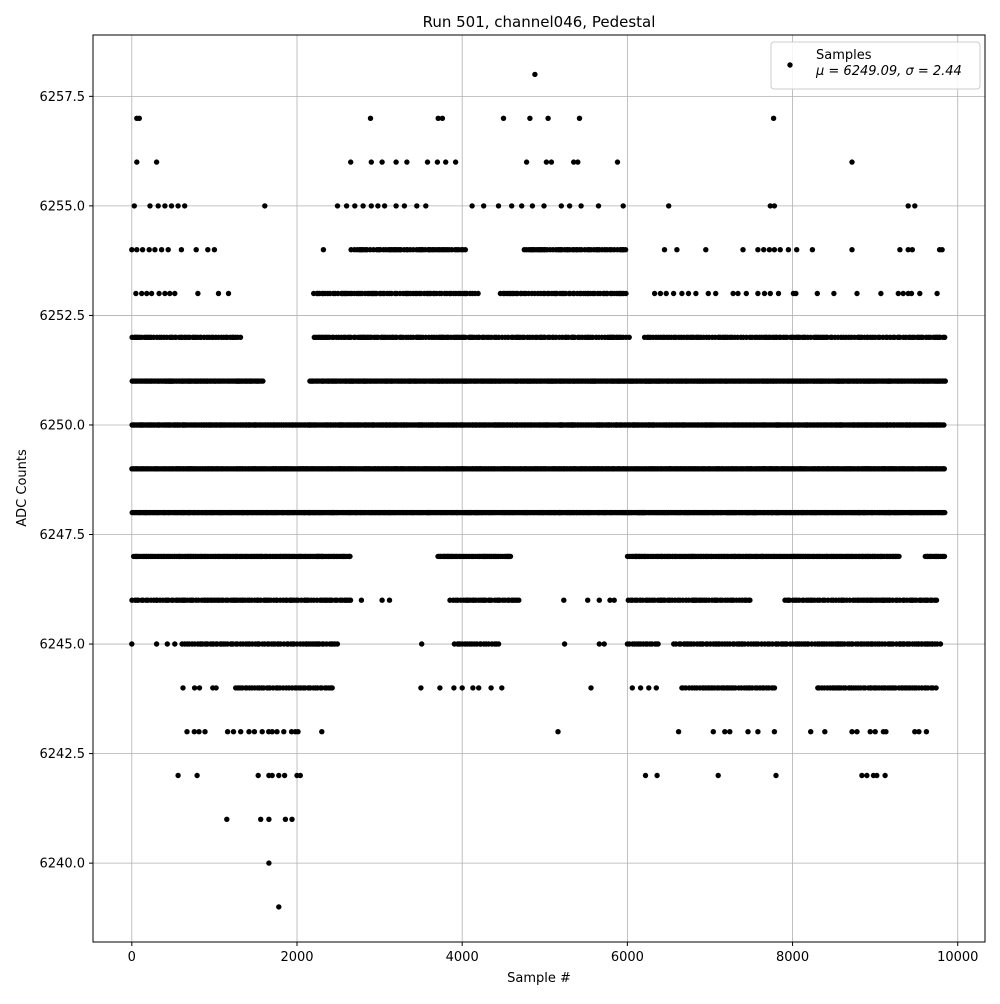 The image size is (1000, 1004). What do you see at coordinates (132, 957) in the screenshot?
I see `x-tick-label: 0` at bounding box center [132, 957].